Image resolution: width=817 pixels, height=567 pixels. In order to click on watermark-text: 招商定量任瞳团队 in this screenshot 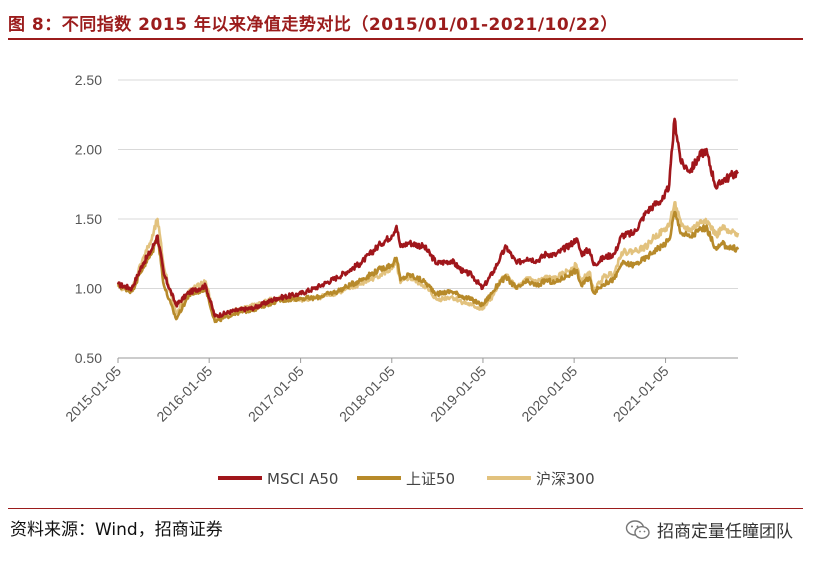, I will do `click(725, 532)`.